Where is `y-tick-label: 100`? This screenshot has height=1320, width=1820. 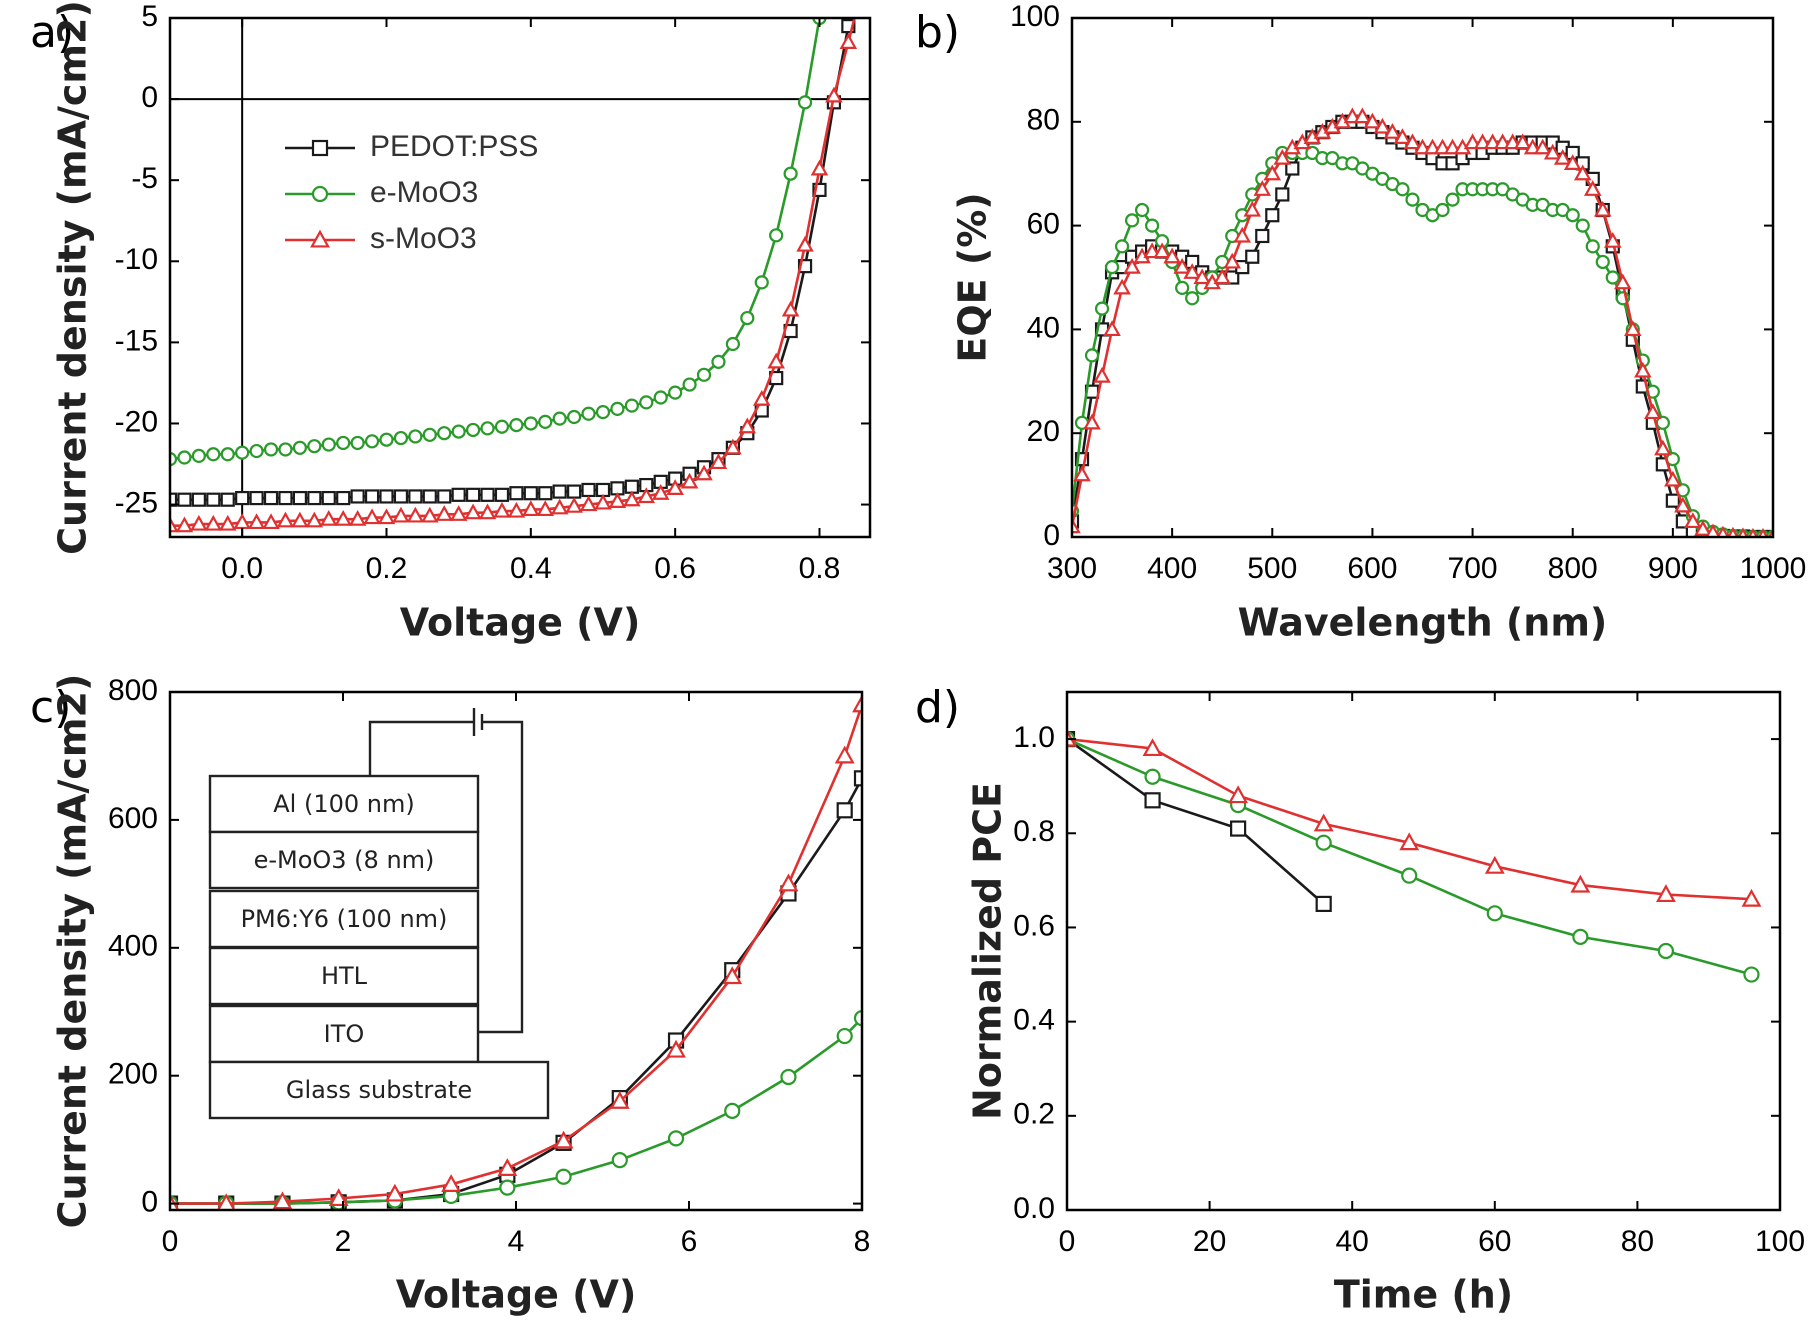
y-tick-label: 100 is located at coordinates (1035, 16).